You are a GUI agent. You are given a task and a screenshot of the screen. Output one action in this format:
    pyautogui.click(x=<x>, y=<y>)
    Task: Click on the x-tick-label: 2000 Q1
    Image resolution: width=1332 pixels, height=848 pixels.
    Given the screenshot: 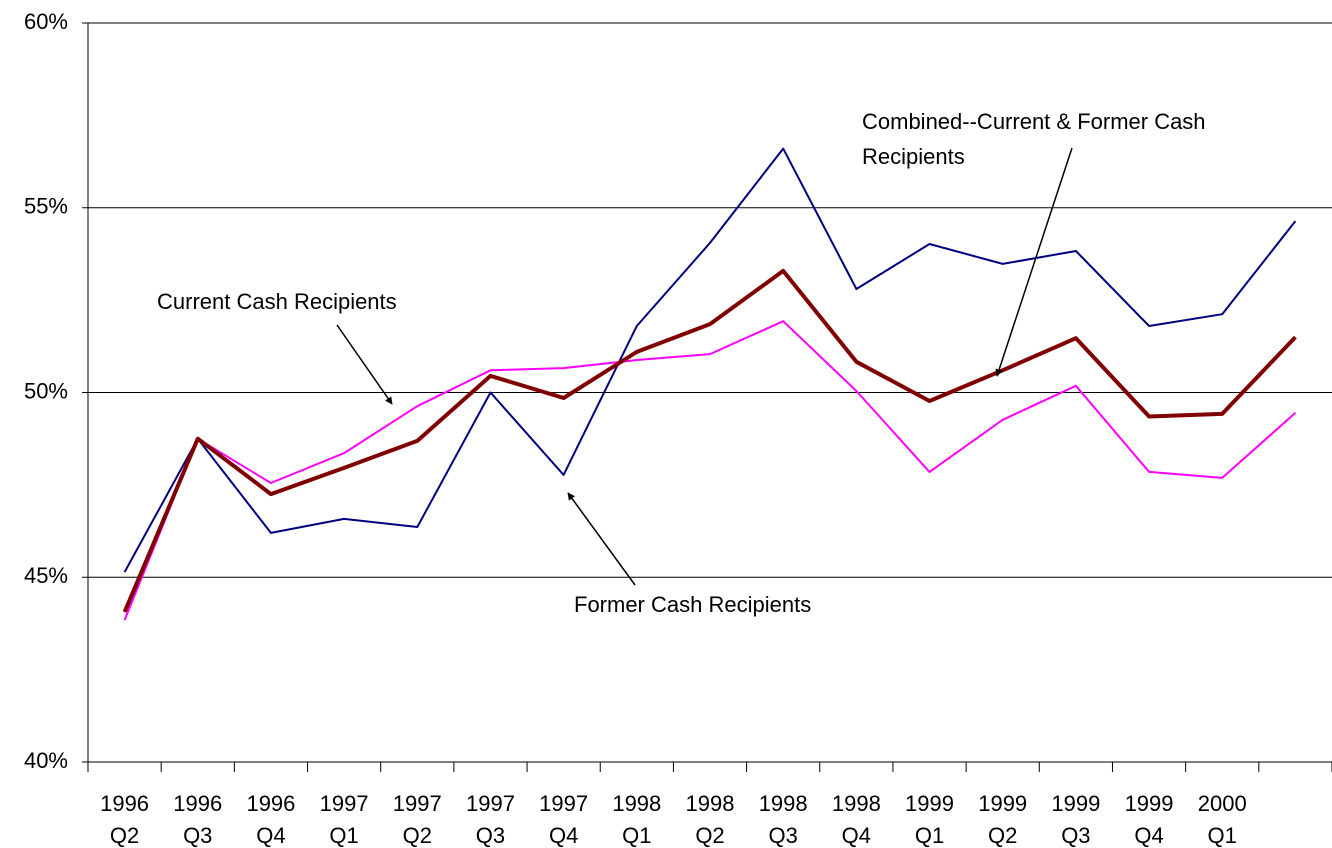 What is the action you would take?
    pyautogui.click(x=1222, y=819)
    